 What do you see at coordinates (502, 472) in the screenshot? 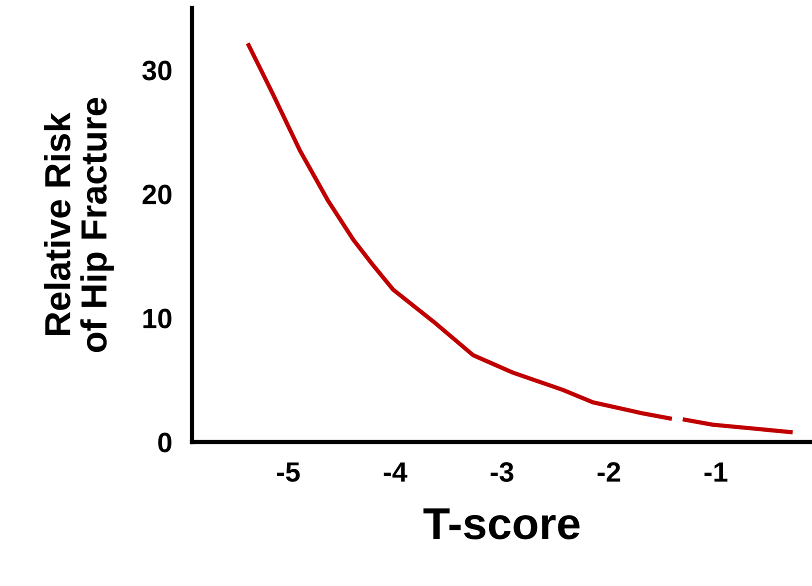
I see `x-tick-label: -3` at bounding box center [502, 472].